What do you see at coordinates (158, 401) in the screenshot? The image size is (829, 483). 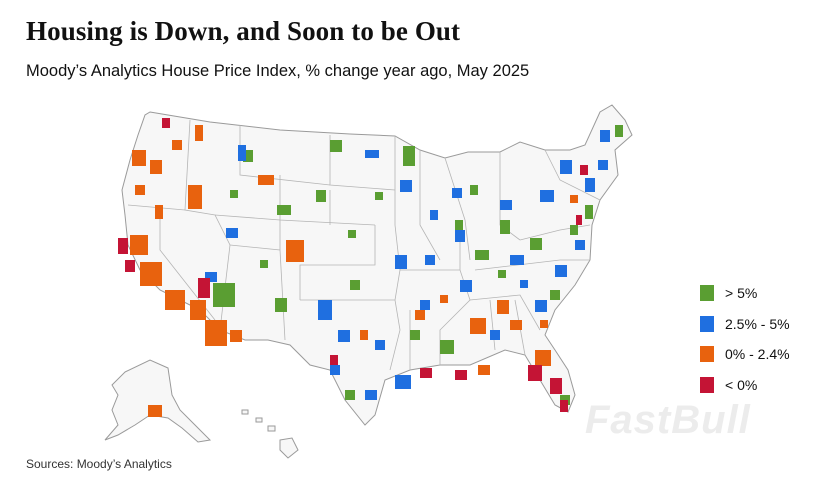 I see `alaska-outline` at bounding box center [158, 401].